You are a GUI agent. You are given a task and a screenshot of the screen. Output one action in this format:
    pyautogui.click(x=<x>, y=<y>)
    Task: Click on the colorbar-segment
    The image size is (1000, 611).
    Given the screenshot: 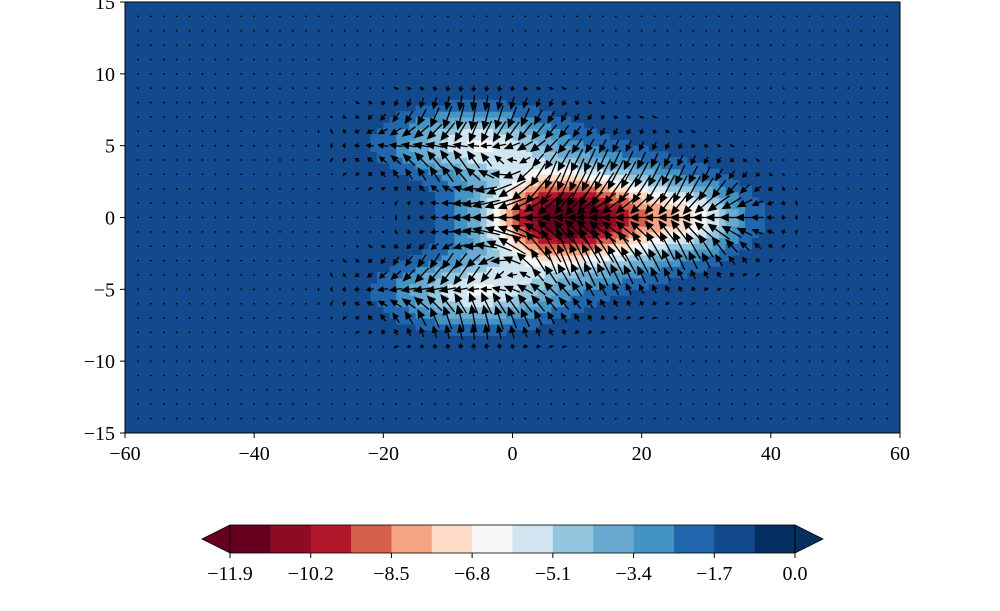 What is the action you would take?
    pyautogui.click(x=371, y=539)
    